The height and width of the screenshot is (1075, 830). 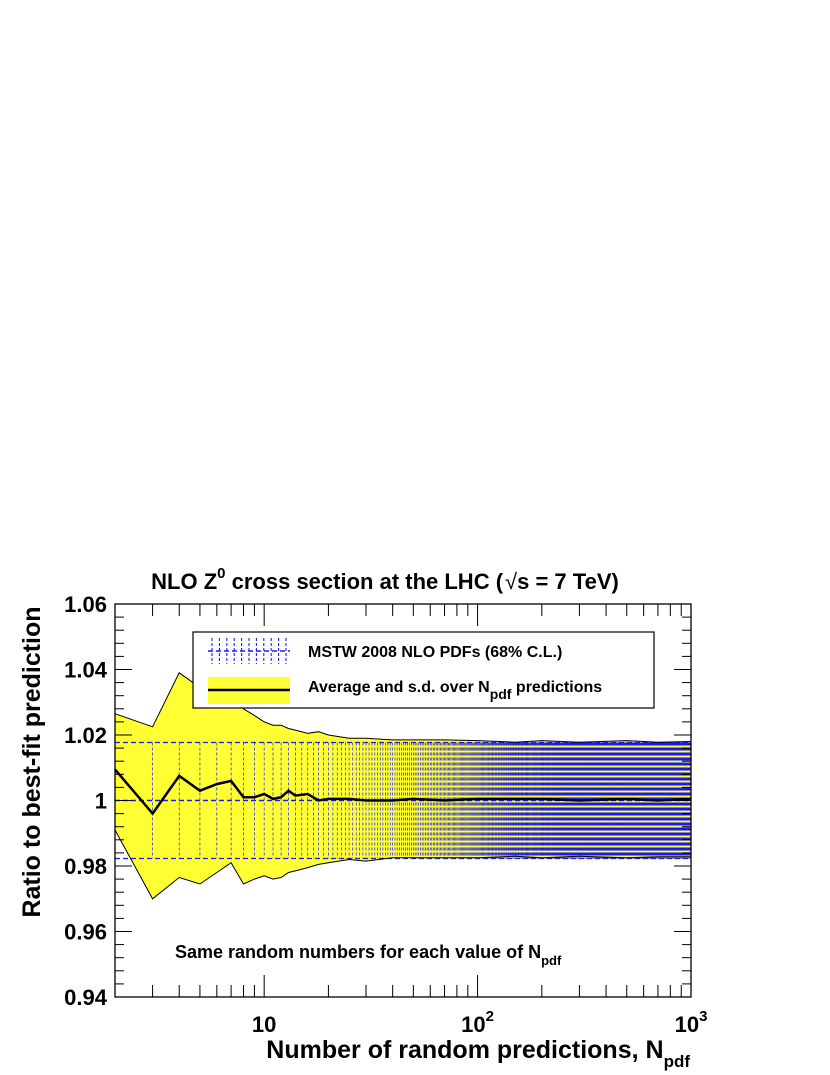 I want to click on x-axis-title: Number of random predictions, Npdf, so click(x=478, y=1053).